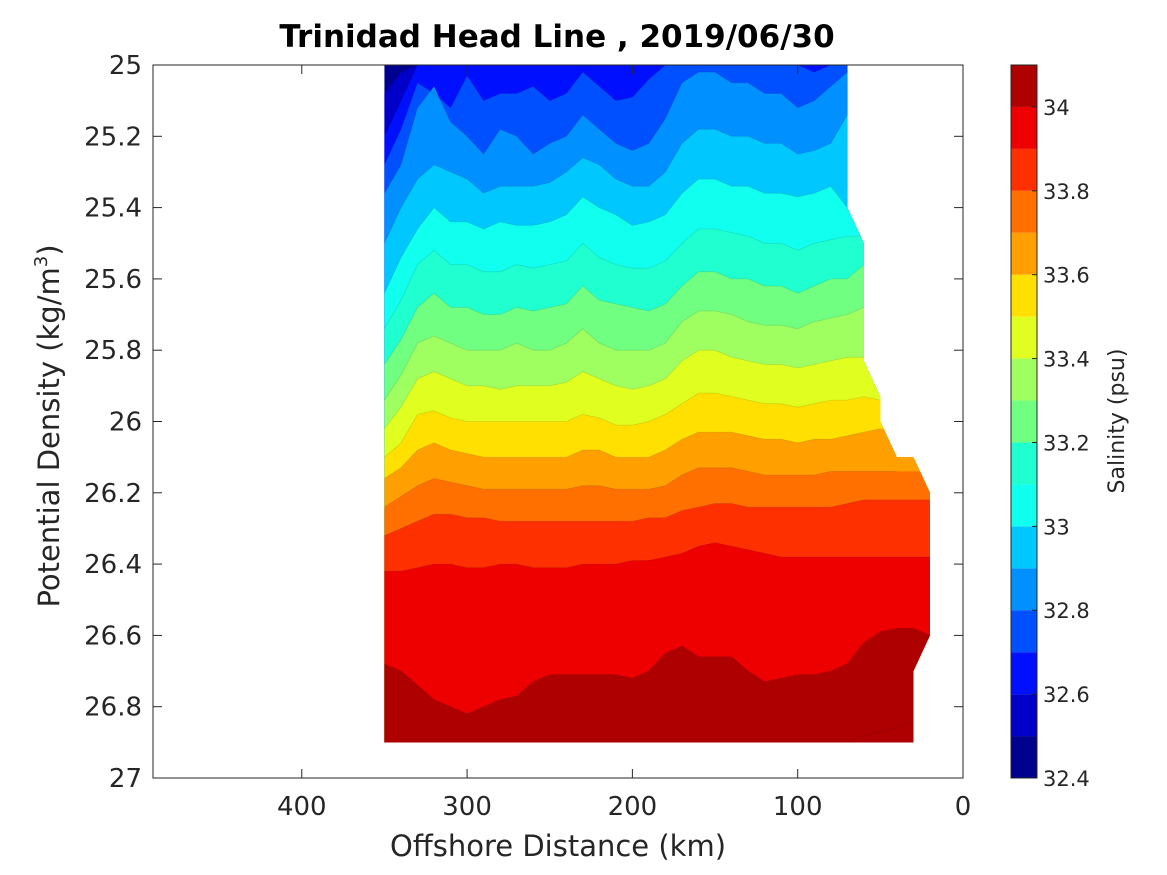 This screenshot has height=875, width=1167. What do you see at coordinates (113, 708) in the screenshot?
I see `y-tick-label: 26.8` at bounding box center [113, 708].